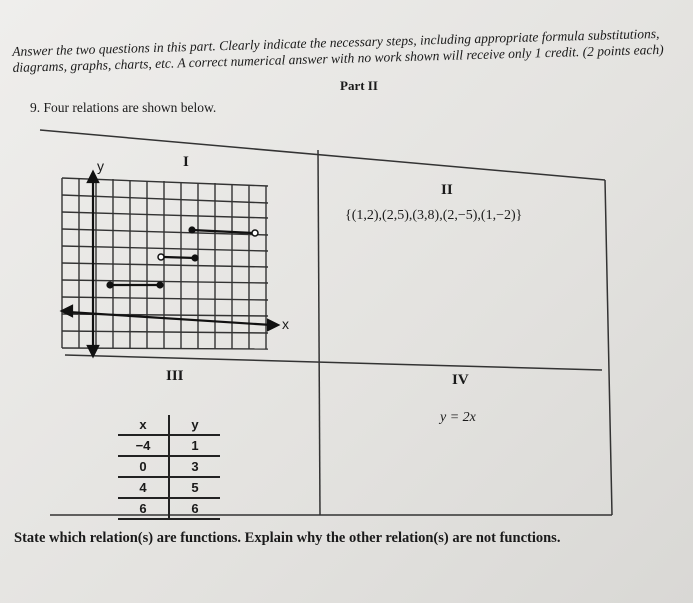 This screenshot has height=603, width=693. I want to click on cell: 3, so click(194, 466).